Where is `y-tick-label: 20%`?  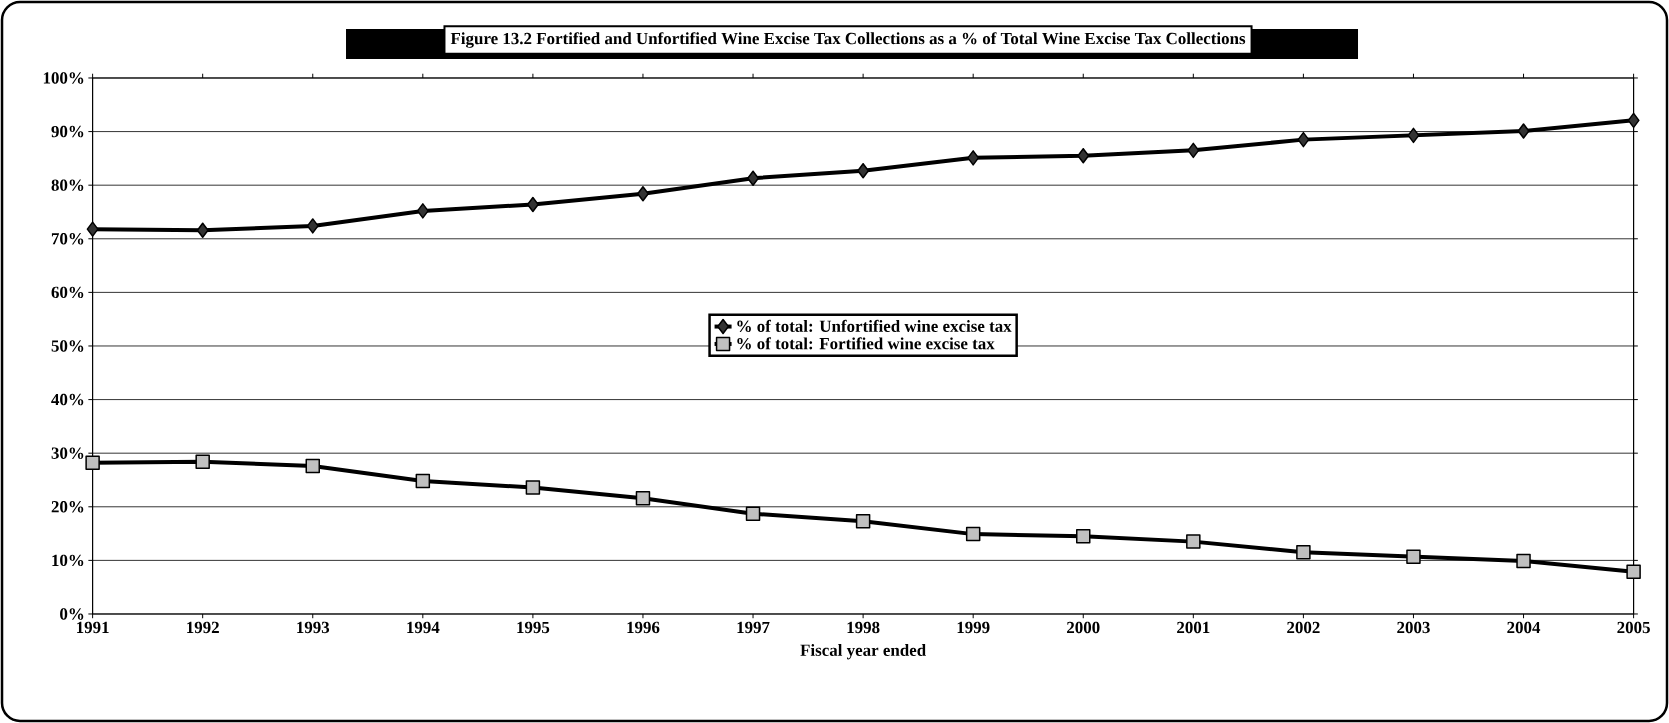 y-tick-label: 20% is located at coordinates (67, 507).